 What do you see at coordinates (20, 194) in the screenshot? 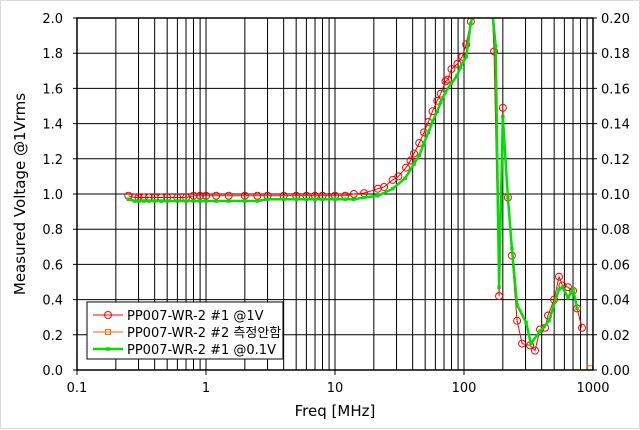
I see `y-axis-label: Measured Voltage @1Vrms` at bounding box center [20, 194].